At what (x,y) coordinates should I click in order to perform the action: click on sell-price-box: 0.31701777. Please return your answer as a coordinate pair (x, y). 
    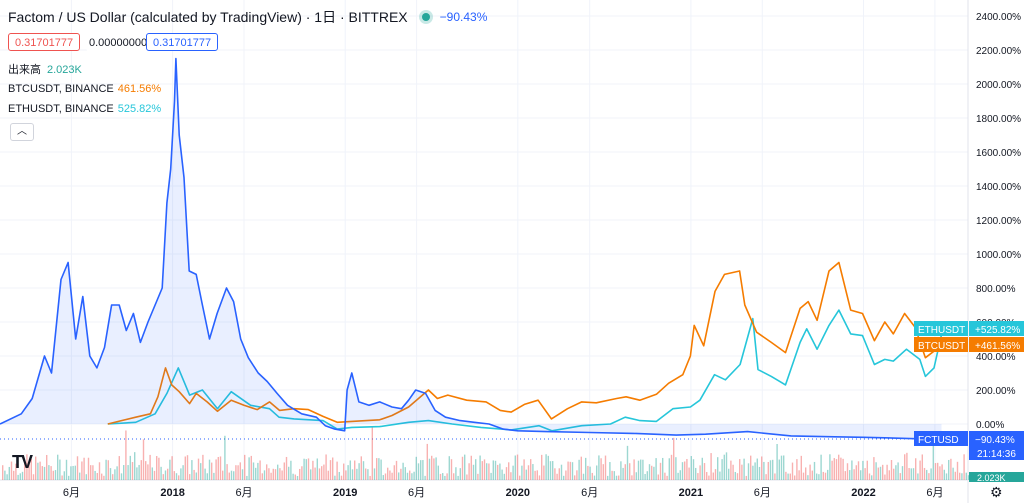
    Looking at the image, I should click on (44, 42).